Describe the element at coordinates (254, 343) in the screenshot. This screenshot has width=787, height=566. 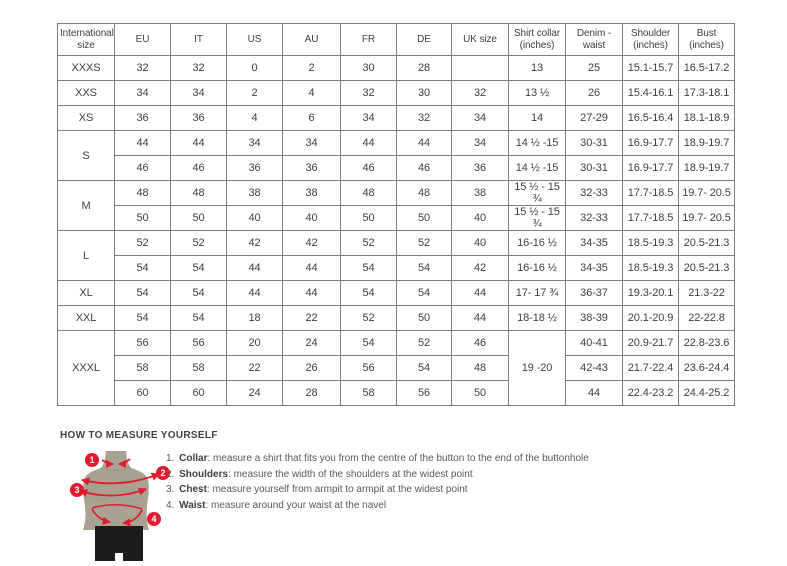
I see `size-cell: 20` at that location.